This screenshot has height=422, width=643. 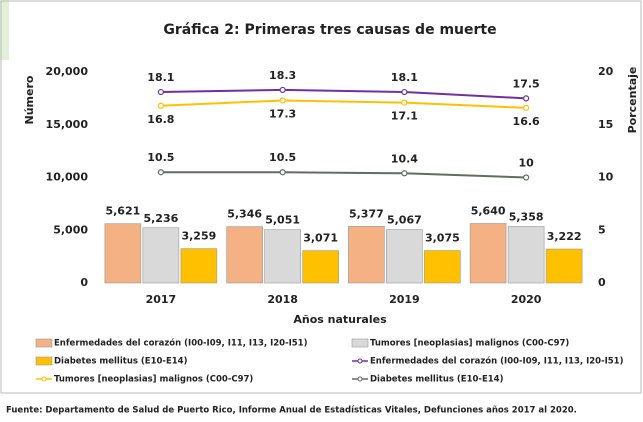 What do you see at coordinates (282, 75) in the screenshot?
I see `line-value-label: 18.3` at bounding box center [282, 75].